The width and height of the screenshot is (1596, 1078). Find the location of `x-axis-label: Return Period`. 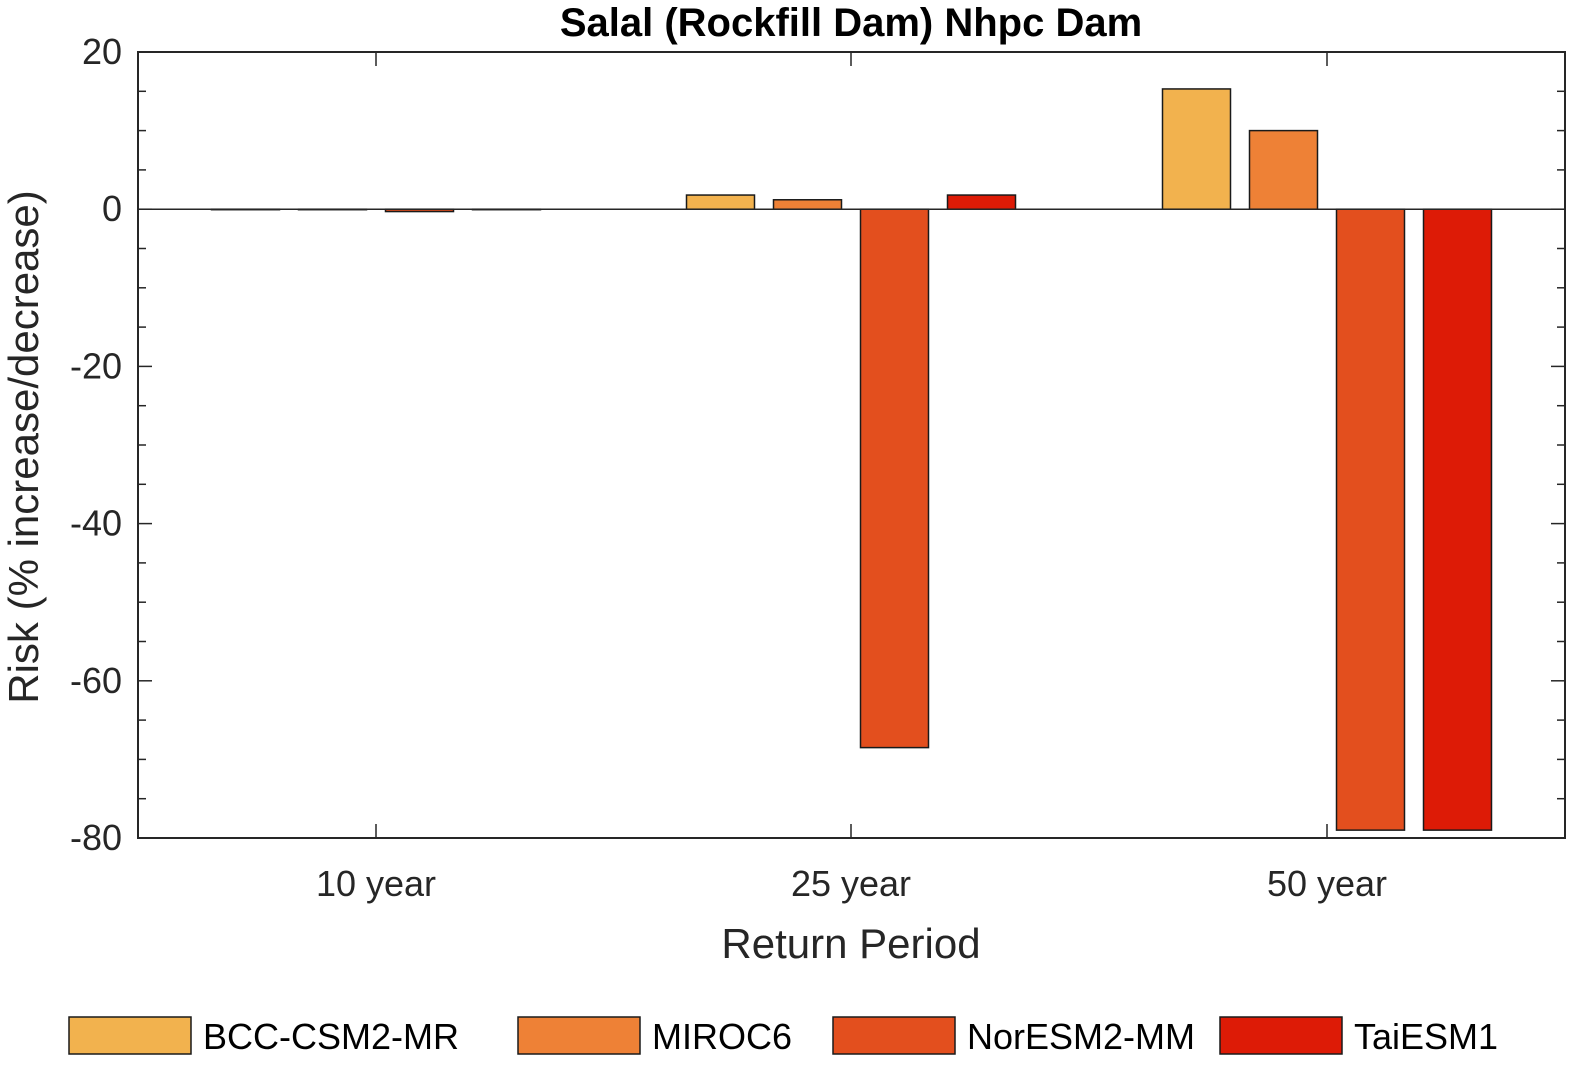

x-axis-label: Return Period is located at coordinates (850, 943).